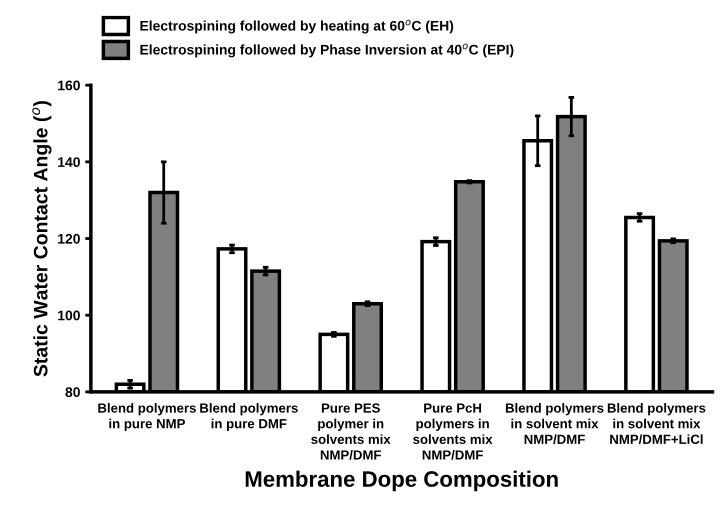 The width and height of the screenshot is (727, 507). Describe the element at coordinates (351, 431) in the screenshot. I see `x-tick-label: Pure PES polymer in solvents mix NMP/DMF` at that location.